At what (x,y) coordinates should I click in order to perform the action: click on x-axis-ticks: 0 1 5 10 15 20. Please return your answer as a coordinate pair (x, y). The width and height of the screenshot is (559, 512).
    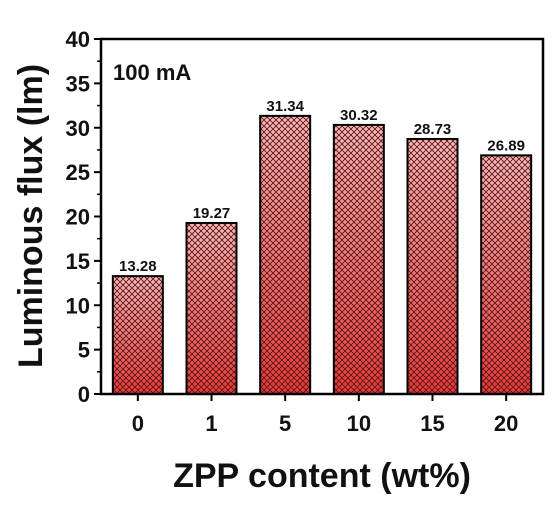
    Looking at the image, I should click on (325, 415).